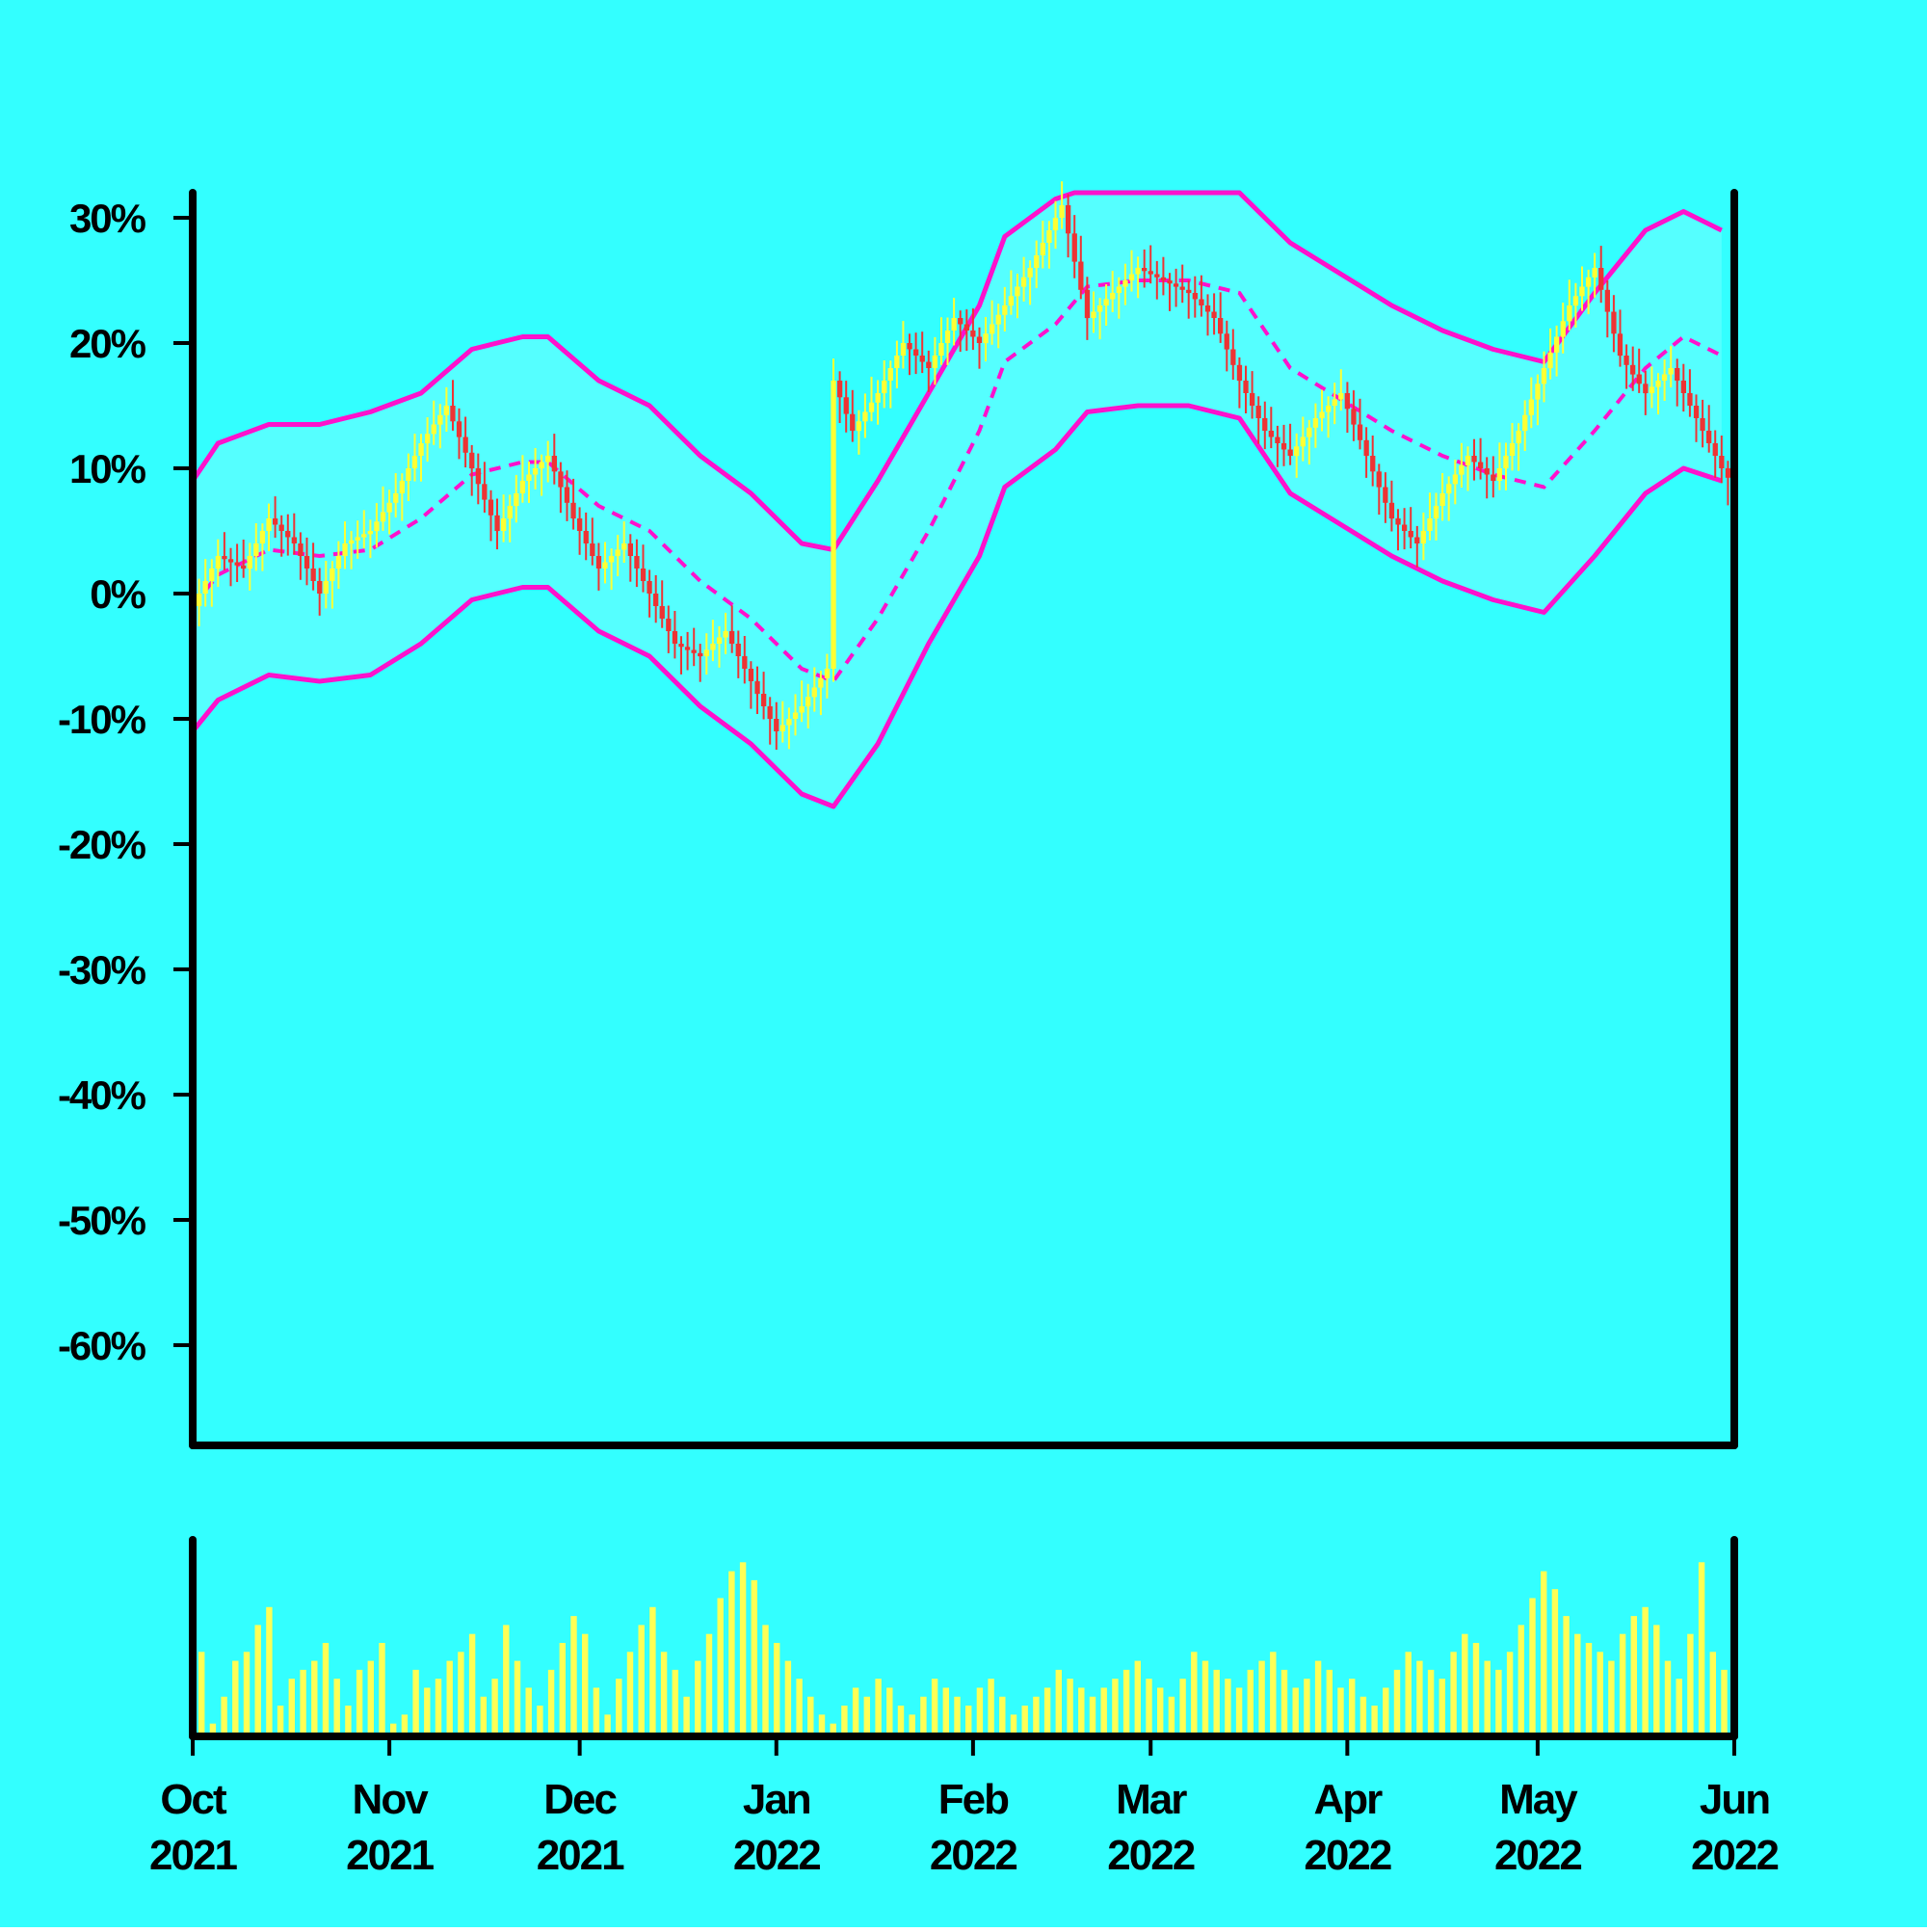 The width and height of the screenshot is (1927, 1932). I want to click on x-tick-year-label: 2021, so click(390, 1855).